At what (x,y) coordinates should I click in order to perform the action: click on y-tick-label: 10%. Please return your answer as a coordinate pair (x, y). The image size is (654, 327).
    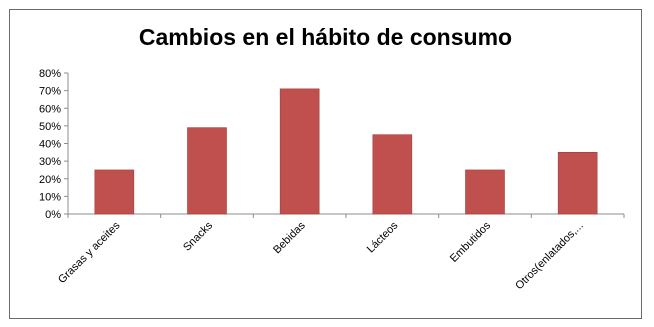
    Looking at the image, I should click on (50, 197).